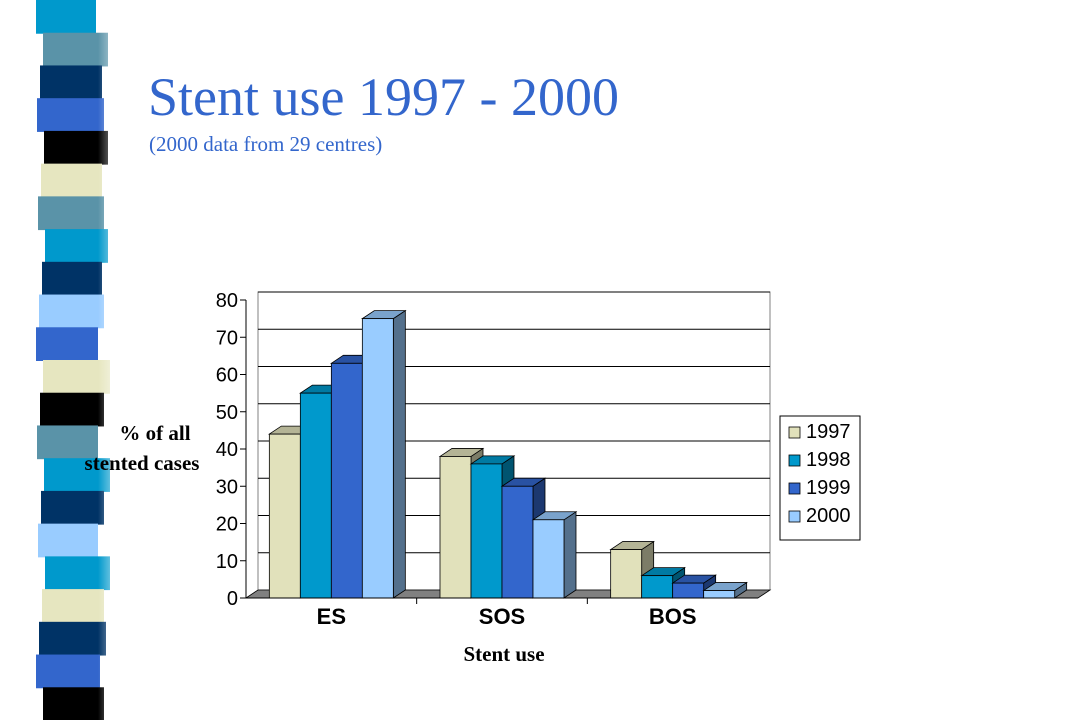 The height and width of the screenshot is (720, 1080). What do you see at coordinates (227, 525) in the screenshot?
I see `y-tick-label: 20` at bounding box center [227, 525].